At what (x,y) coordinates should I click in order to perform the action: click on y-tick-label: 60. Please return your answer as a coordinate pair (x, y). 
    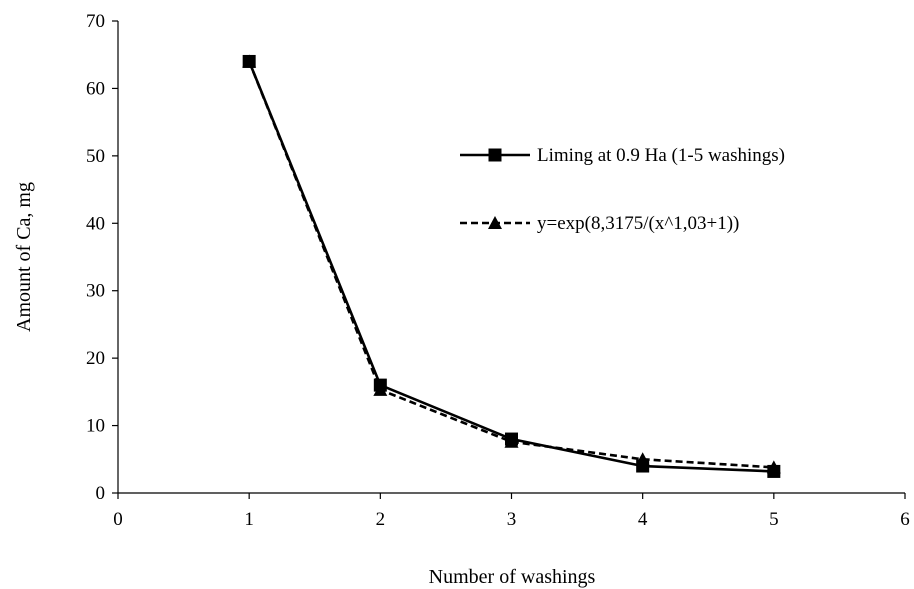
    Looking at the image, I should click on (95, 88).